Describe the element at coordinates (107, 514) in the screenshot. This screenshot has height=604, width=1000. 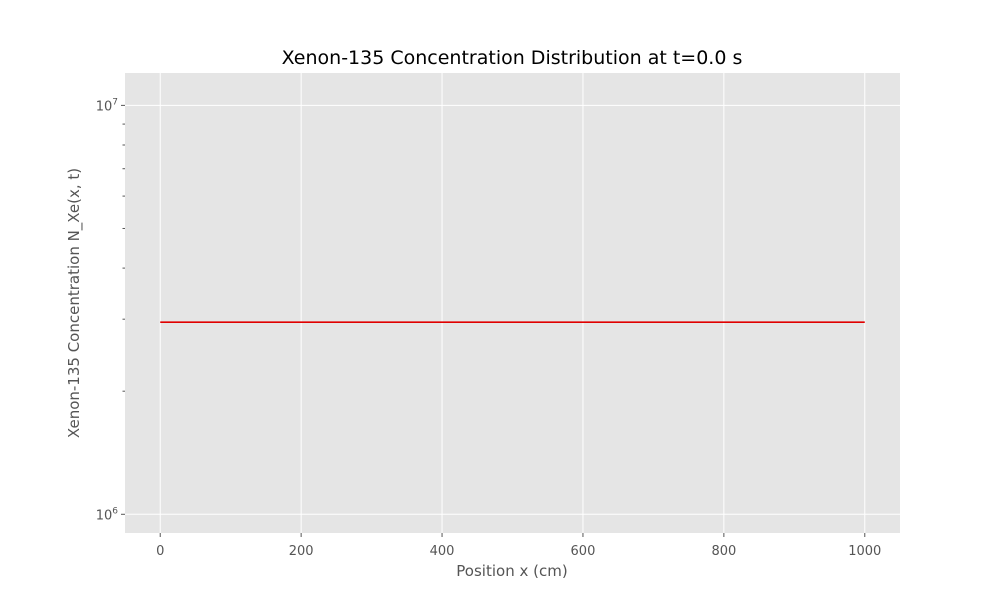
I see `y-tick-label: 10⁶` at that location.